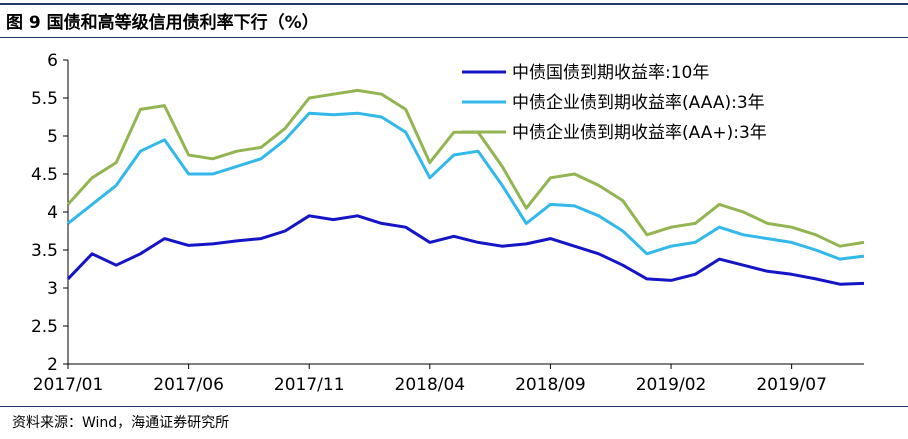 Image resolution: width=908 pixels, height=439 pixels. I want to click on x-tick-label: 2019/07, so click(791, 385).